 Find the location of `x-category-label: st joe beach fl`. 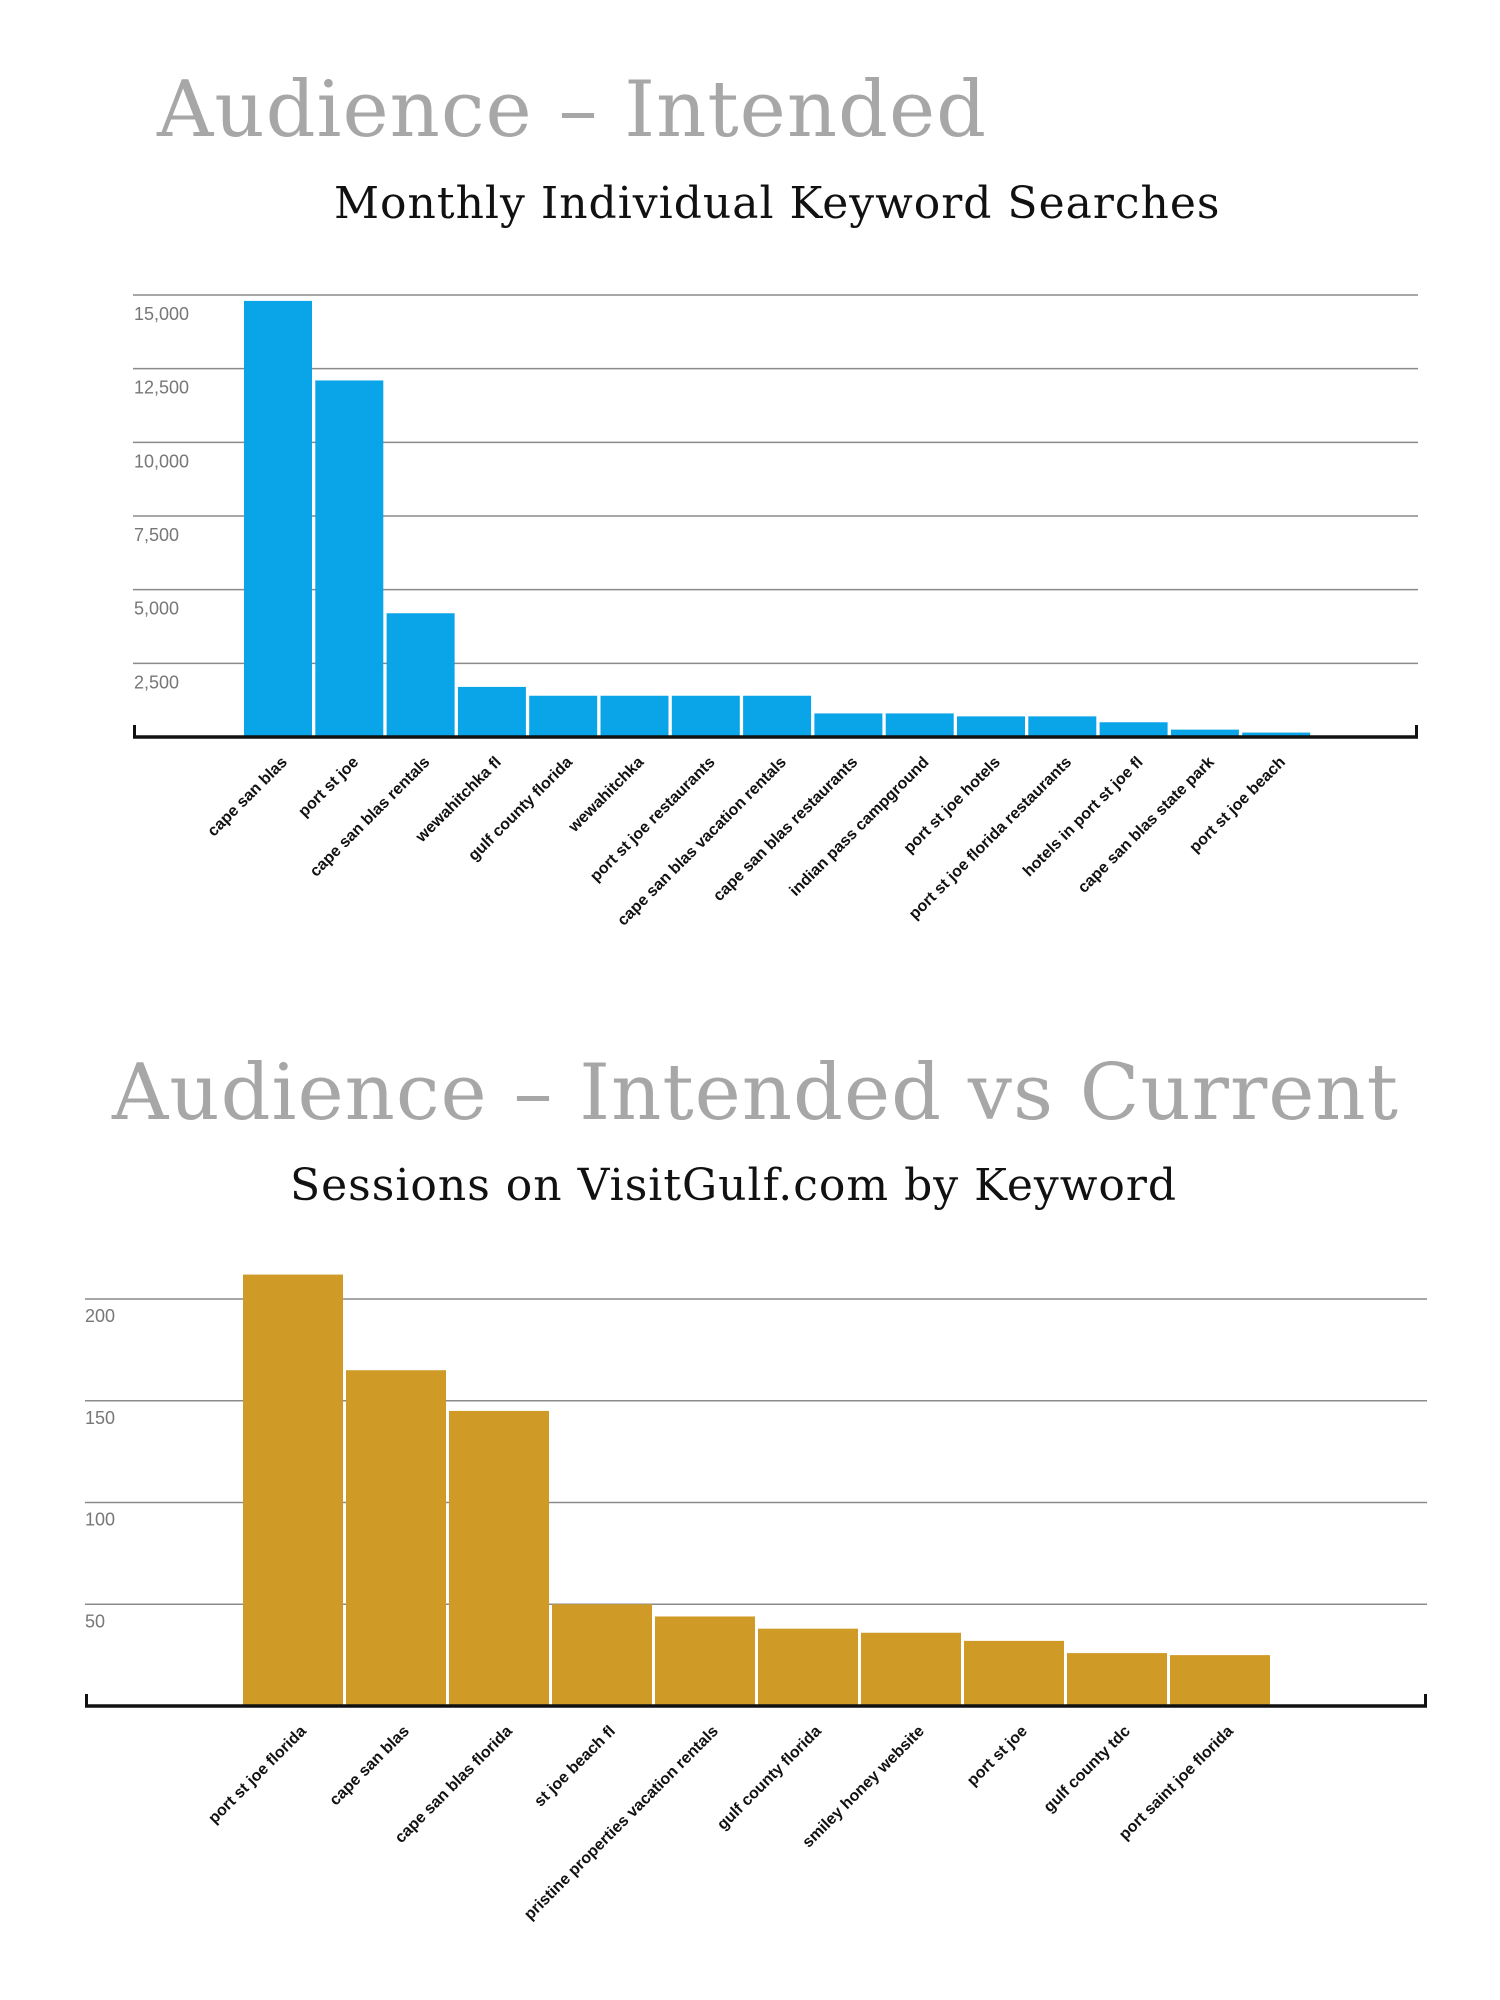

x-category-label: st joe beach fl is located at coordinates (574, 1766).